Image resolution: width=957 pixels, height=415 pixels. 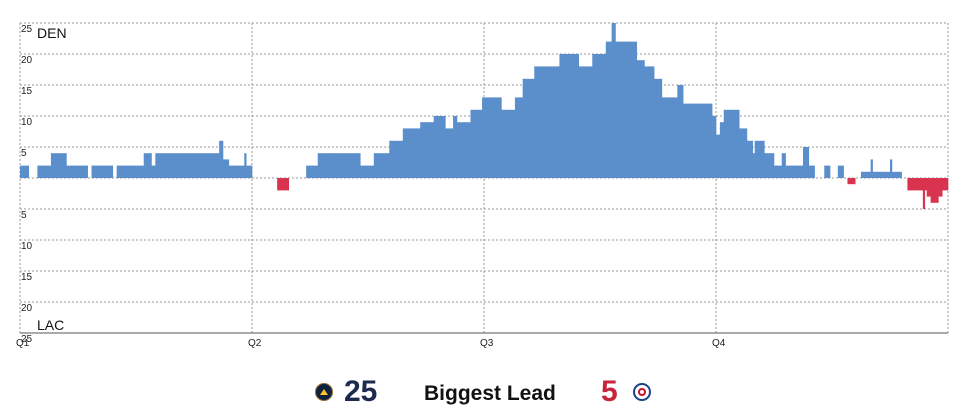 What do you see at coordinates (642, 392) in the screenshot?
I see `clippers-logo-icon` at bounding box center [642, 392].